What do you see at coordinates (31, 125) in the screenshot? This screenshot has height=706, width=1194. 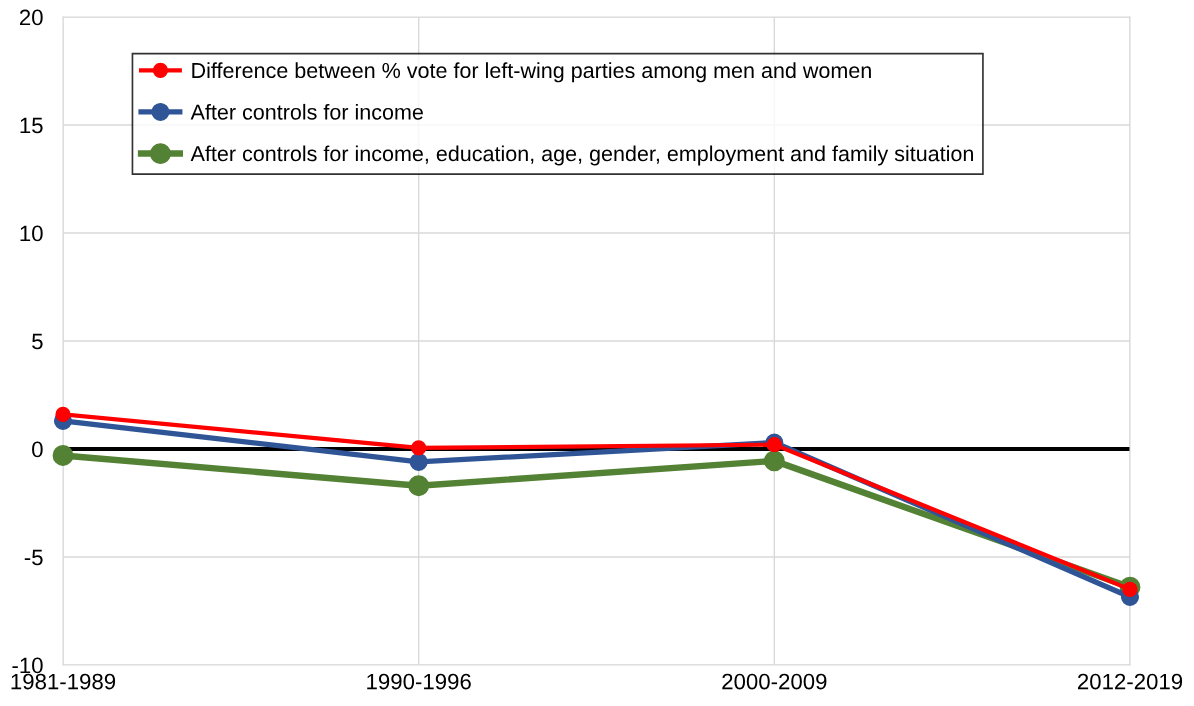 I see `y-tick-label: 15` at bounding box center [31, 125].